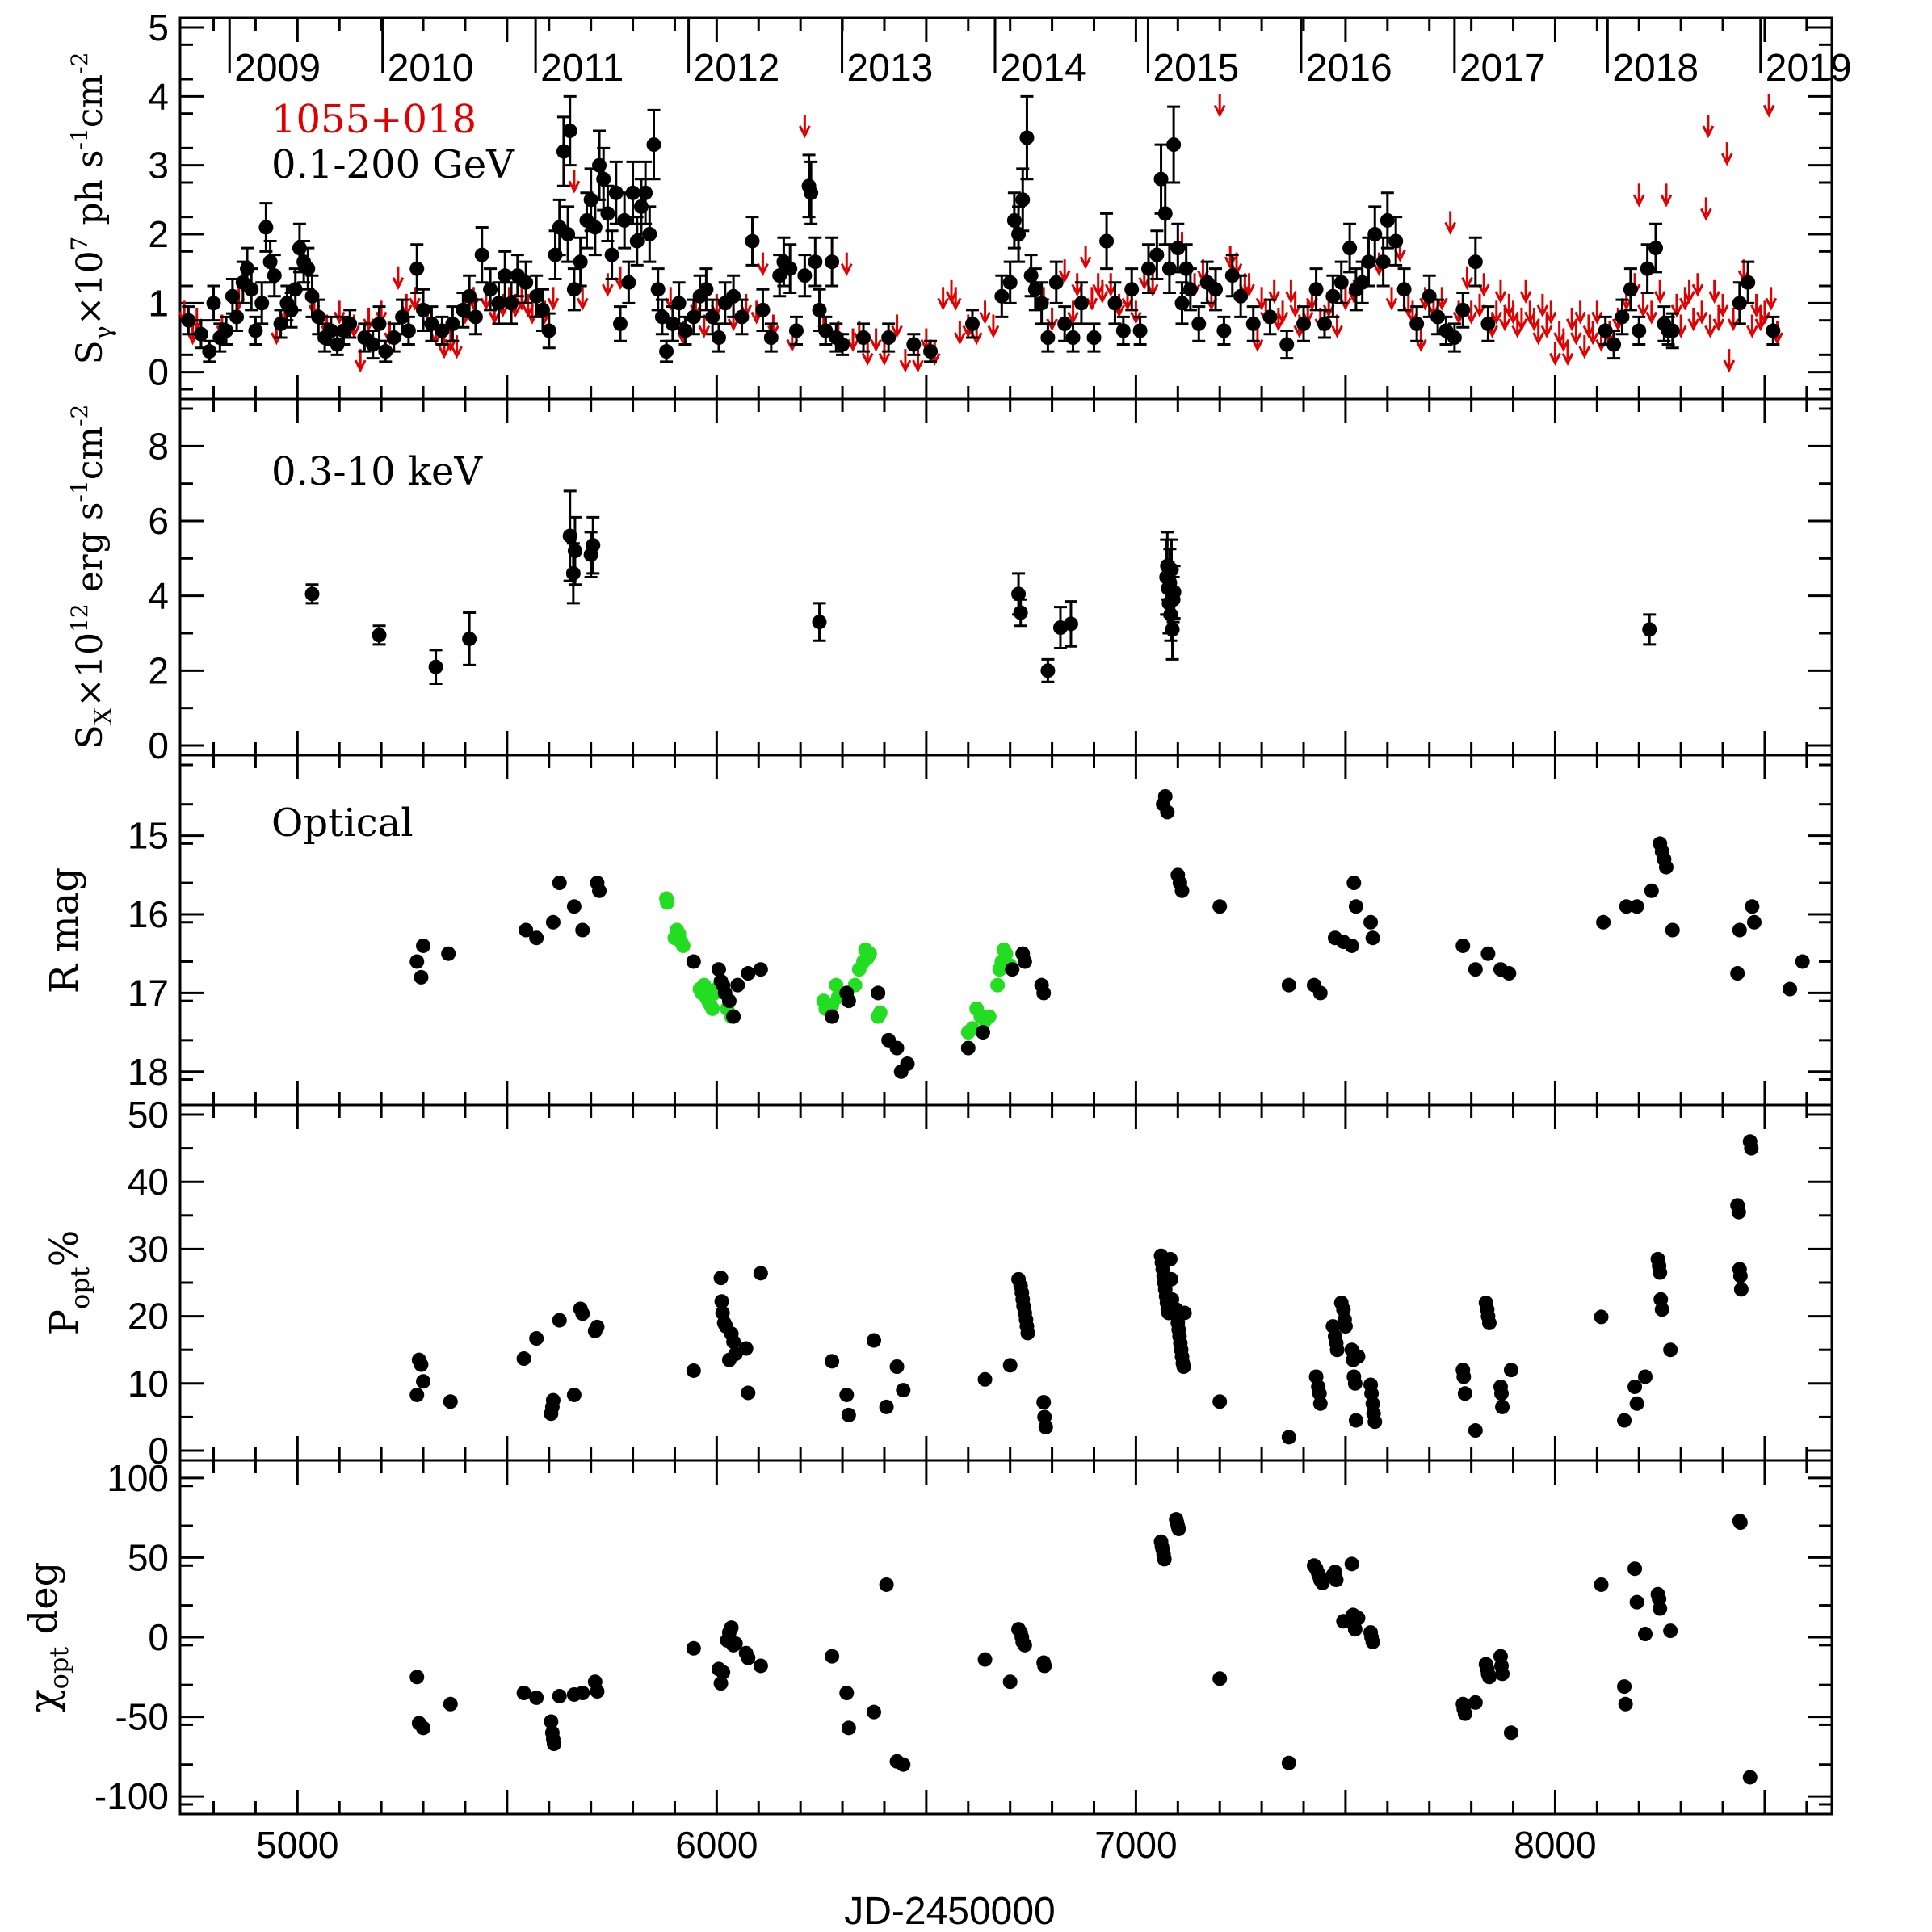 This screenshot has width=1932, height=1932. Describe the element at coordinates (148, 1317) in the screenshot. I see `y-tick-label: 20` at that location.